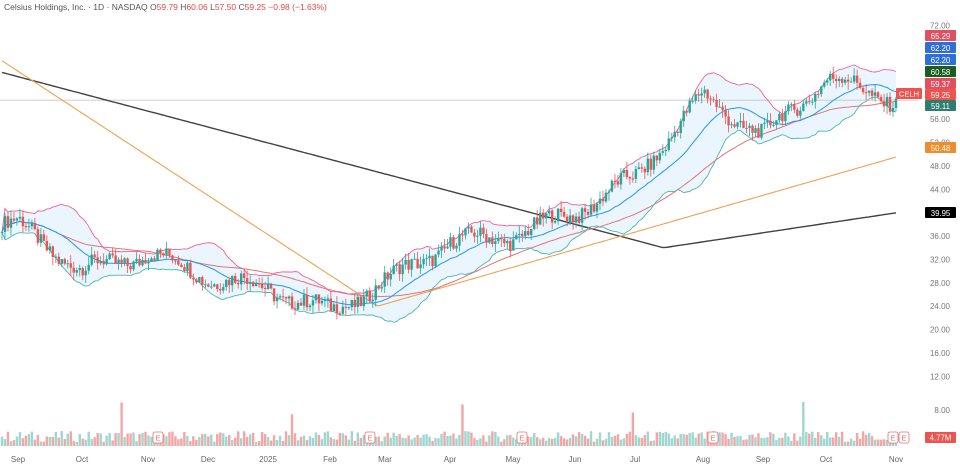  What do you see at coordinates (940, 283) in the screenshot?
I see `price-tick-label: 28.00` at bounding box center [940, 283].